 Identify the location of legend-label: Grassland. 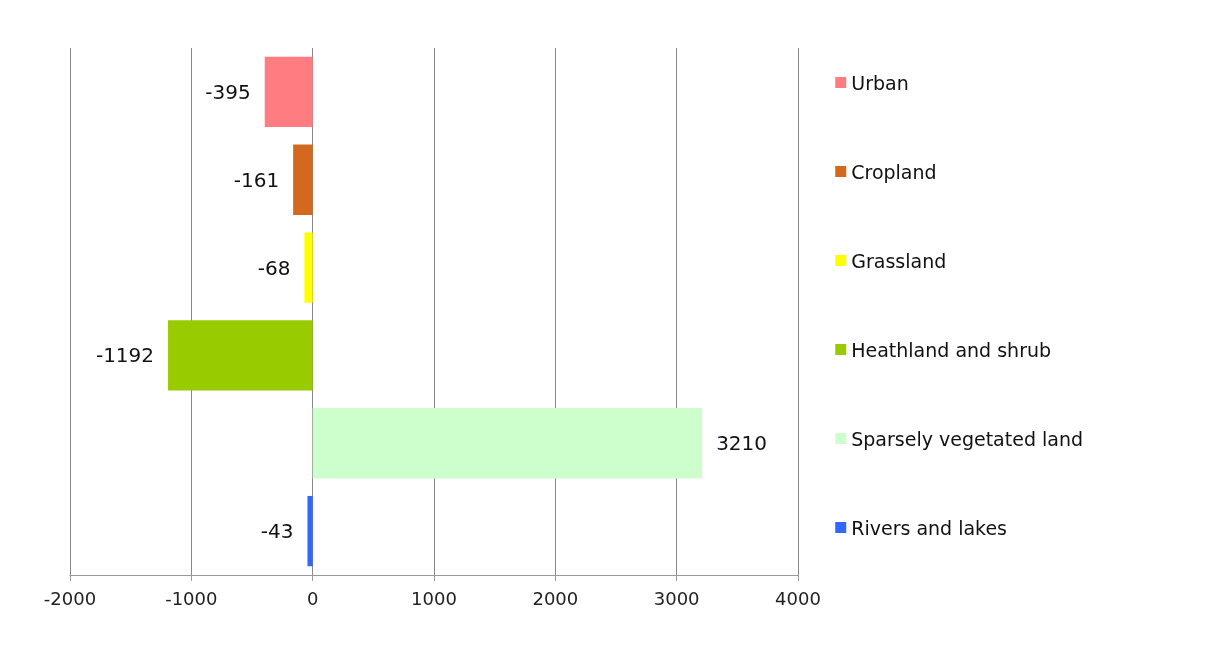
(899, 260).